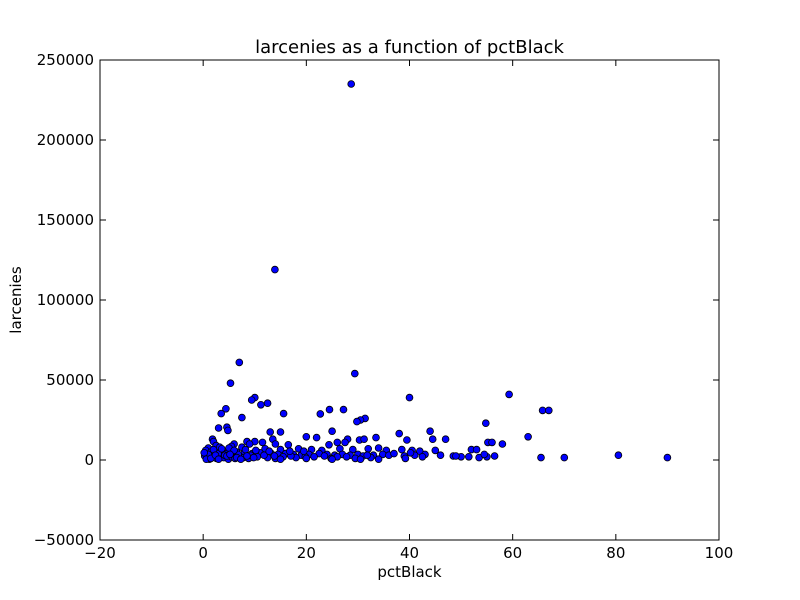 The image size is (800, 600). Describe the element at coordinates (306, 553) in the screenshot. I see `x-tick-label: 20` at that location.